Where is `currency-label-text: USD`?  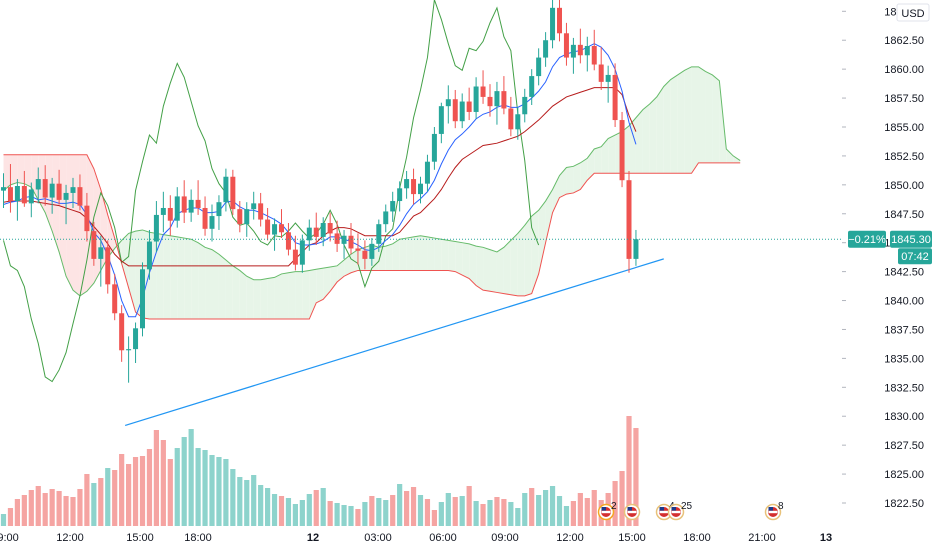
currency-label-text: USD is located at coordinates (912, 14).